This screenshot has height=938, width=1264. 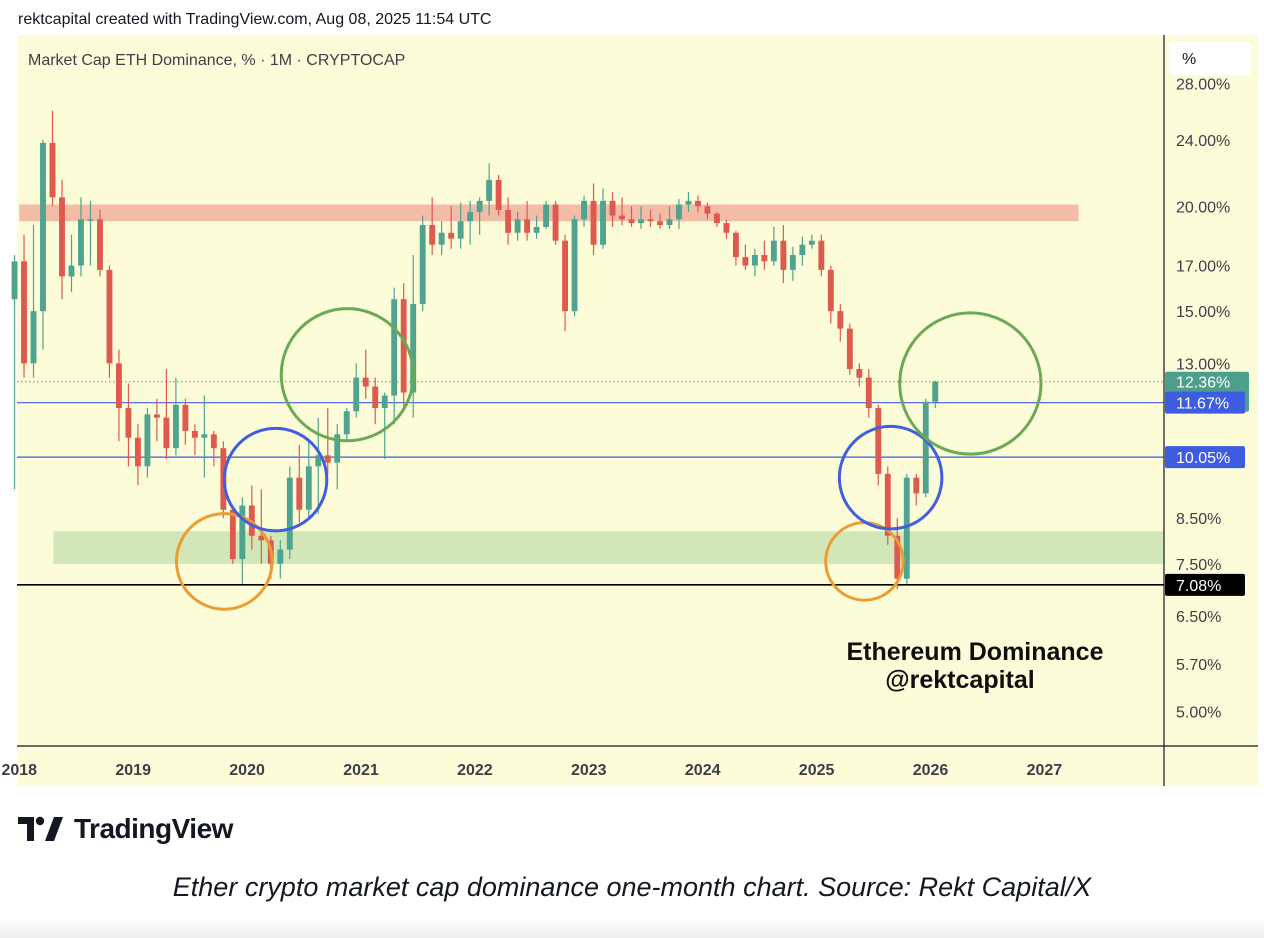 I want to click on y-tick-label: 6.50%, so click(x=1198, y=617).